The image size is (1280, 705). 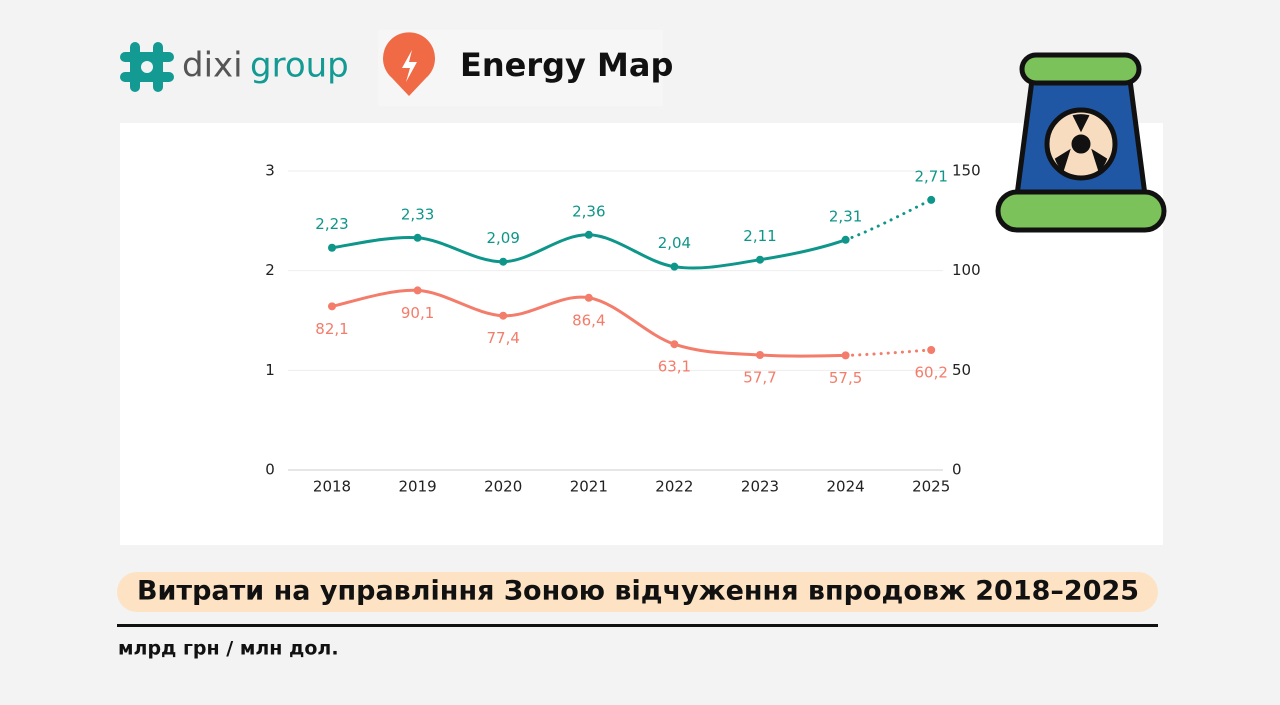 What do you see at coordinates (931, 487) in the screenshot?
I see `x-tick-label: 2025` at bounding box center [931, 487].